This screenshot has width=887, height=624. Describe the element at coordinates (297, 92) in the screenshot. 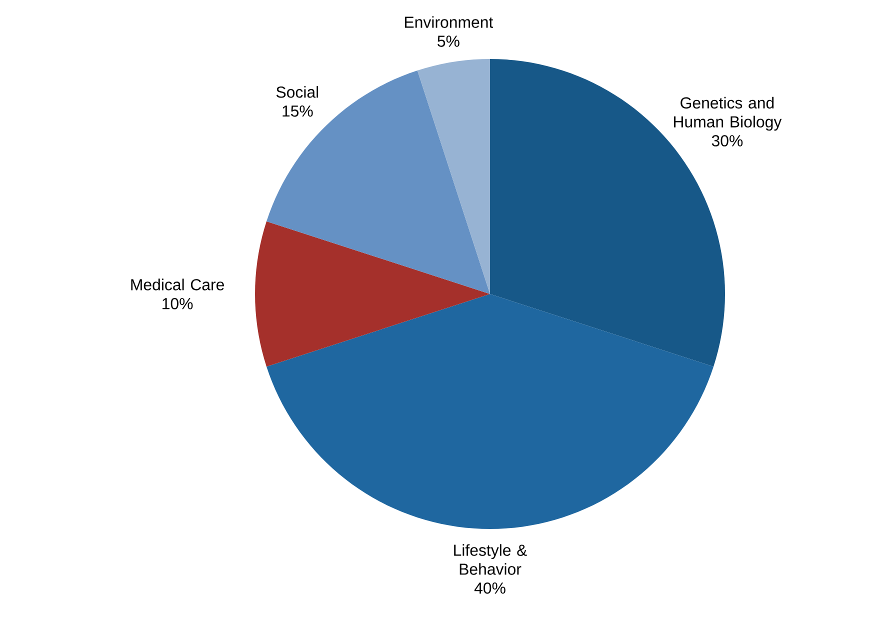

I see `slice-label: Social` at that location.